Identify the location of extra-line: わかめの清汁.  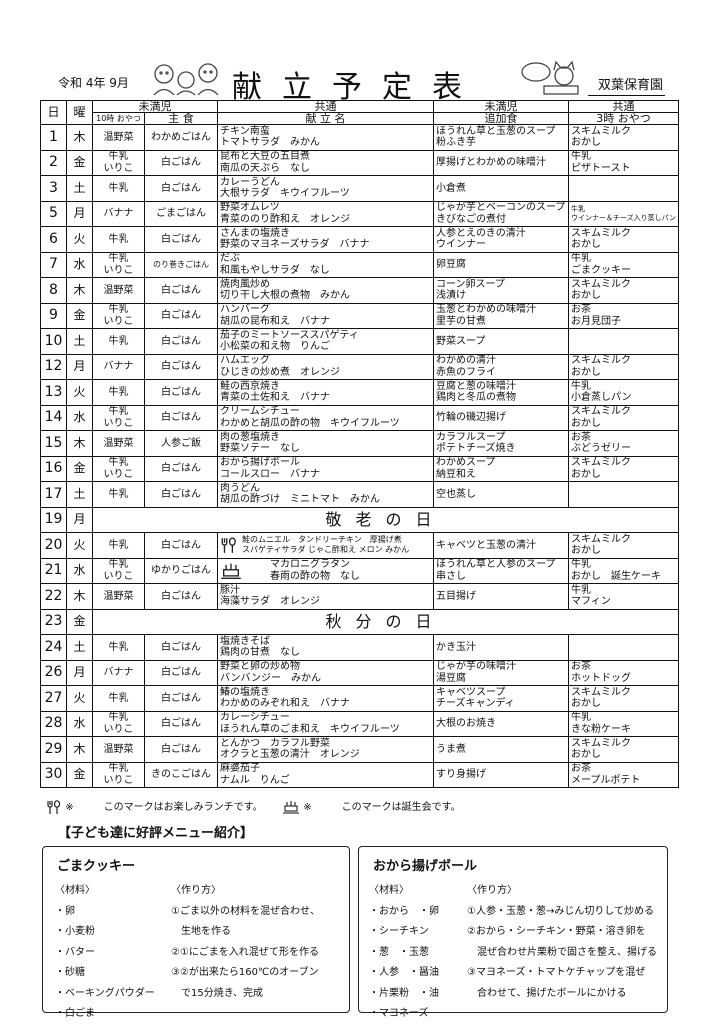
(466, 361).